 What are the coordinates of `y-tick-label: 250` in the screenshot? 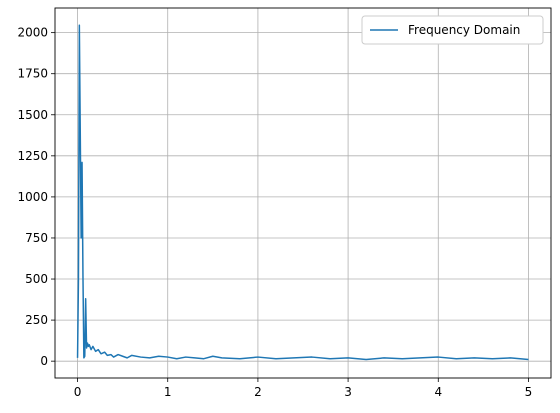 It's located at (36, 320).